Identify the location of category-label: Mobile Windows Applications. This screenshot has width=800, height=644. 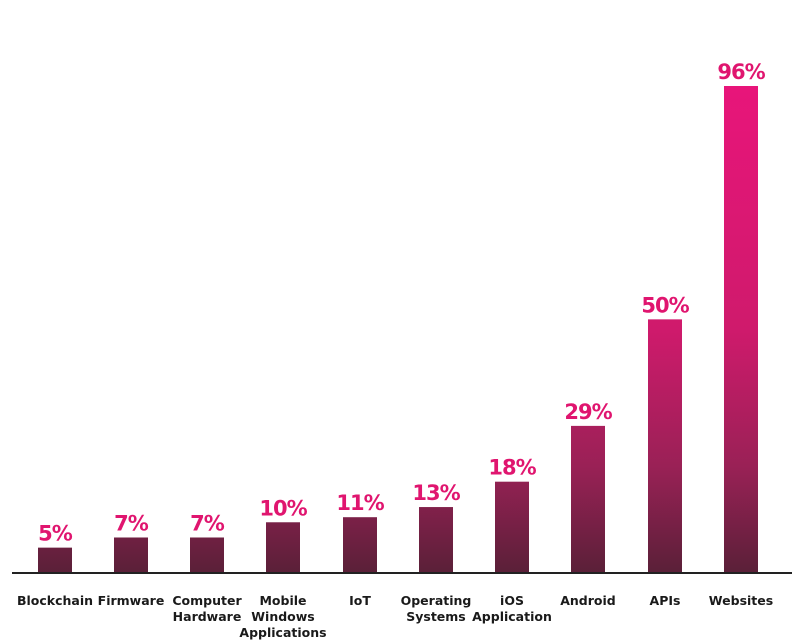
(282, 616).